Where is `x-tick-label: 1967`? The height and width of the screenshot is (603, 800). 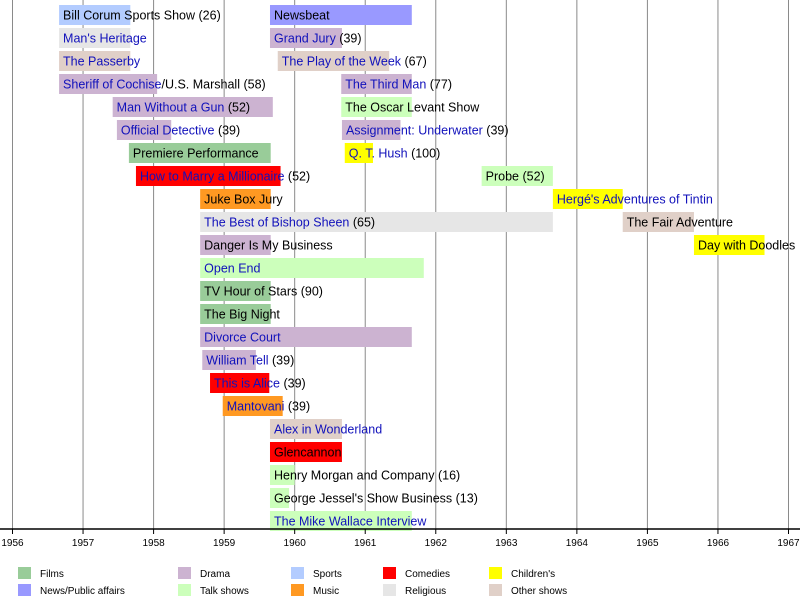
x-tick-label: 1967 is located at coordinates (788, 543).